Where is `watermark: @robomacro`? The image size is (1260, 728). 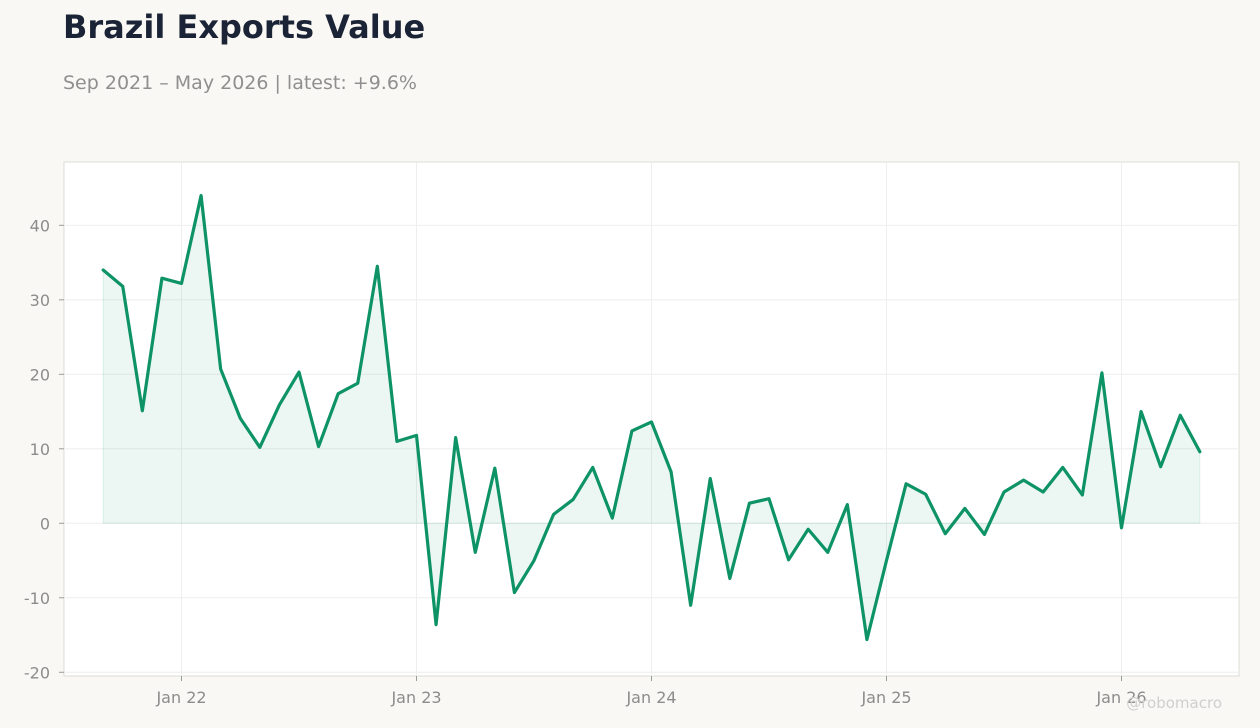 watermark: @robomacro is located at coordinates (1174, 703).